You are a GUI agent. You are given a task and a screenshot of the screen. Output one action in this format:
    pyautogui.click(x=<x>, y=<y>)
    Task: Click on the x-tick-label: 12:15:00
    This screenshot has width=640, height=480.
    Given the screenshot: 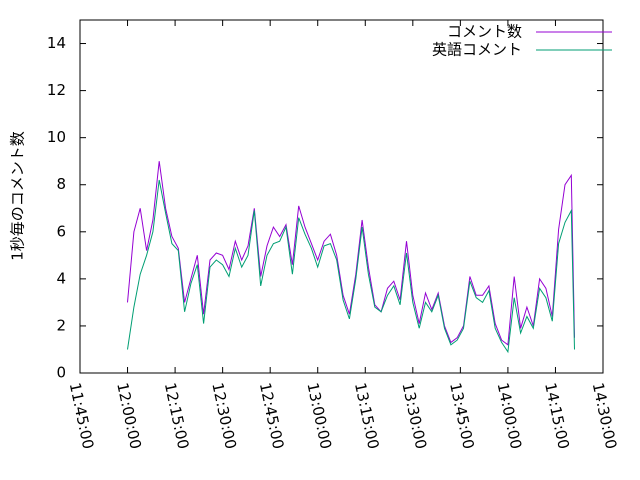 What is the action you would take?
    pyautogui.click(x=177, y=416)
    